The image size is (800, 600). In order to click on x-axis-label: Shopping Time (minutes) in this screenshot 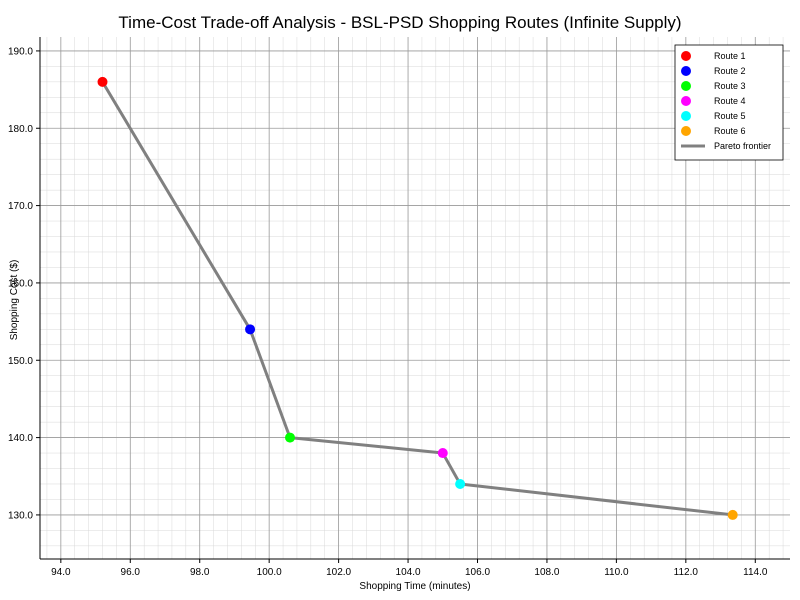, I will do `click(414, 586)`.